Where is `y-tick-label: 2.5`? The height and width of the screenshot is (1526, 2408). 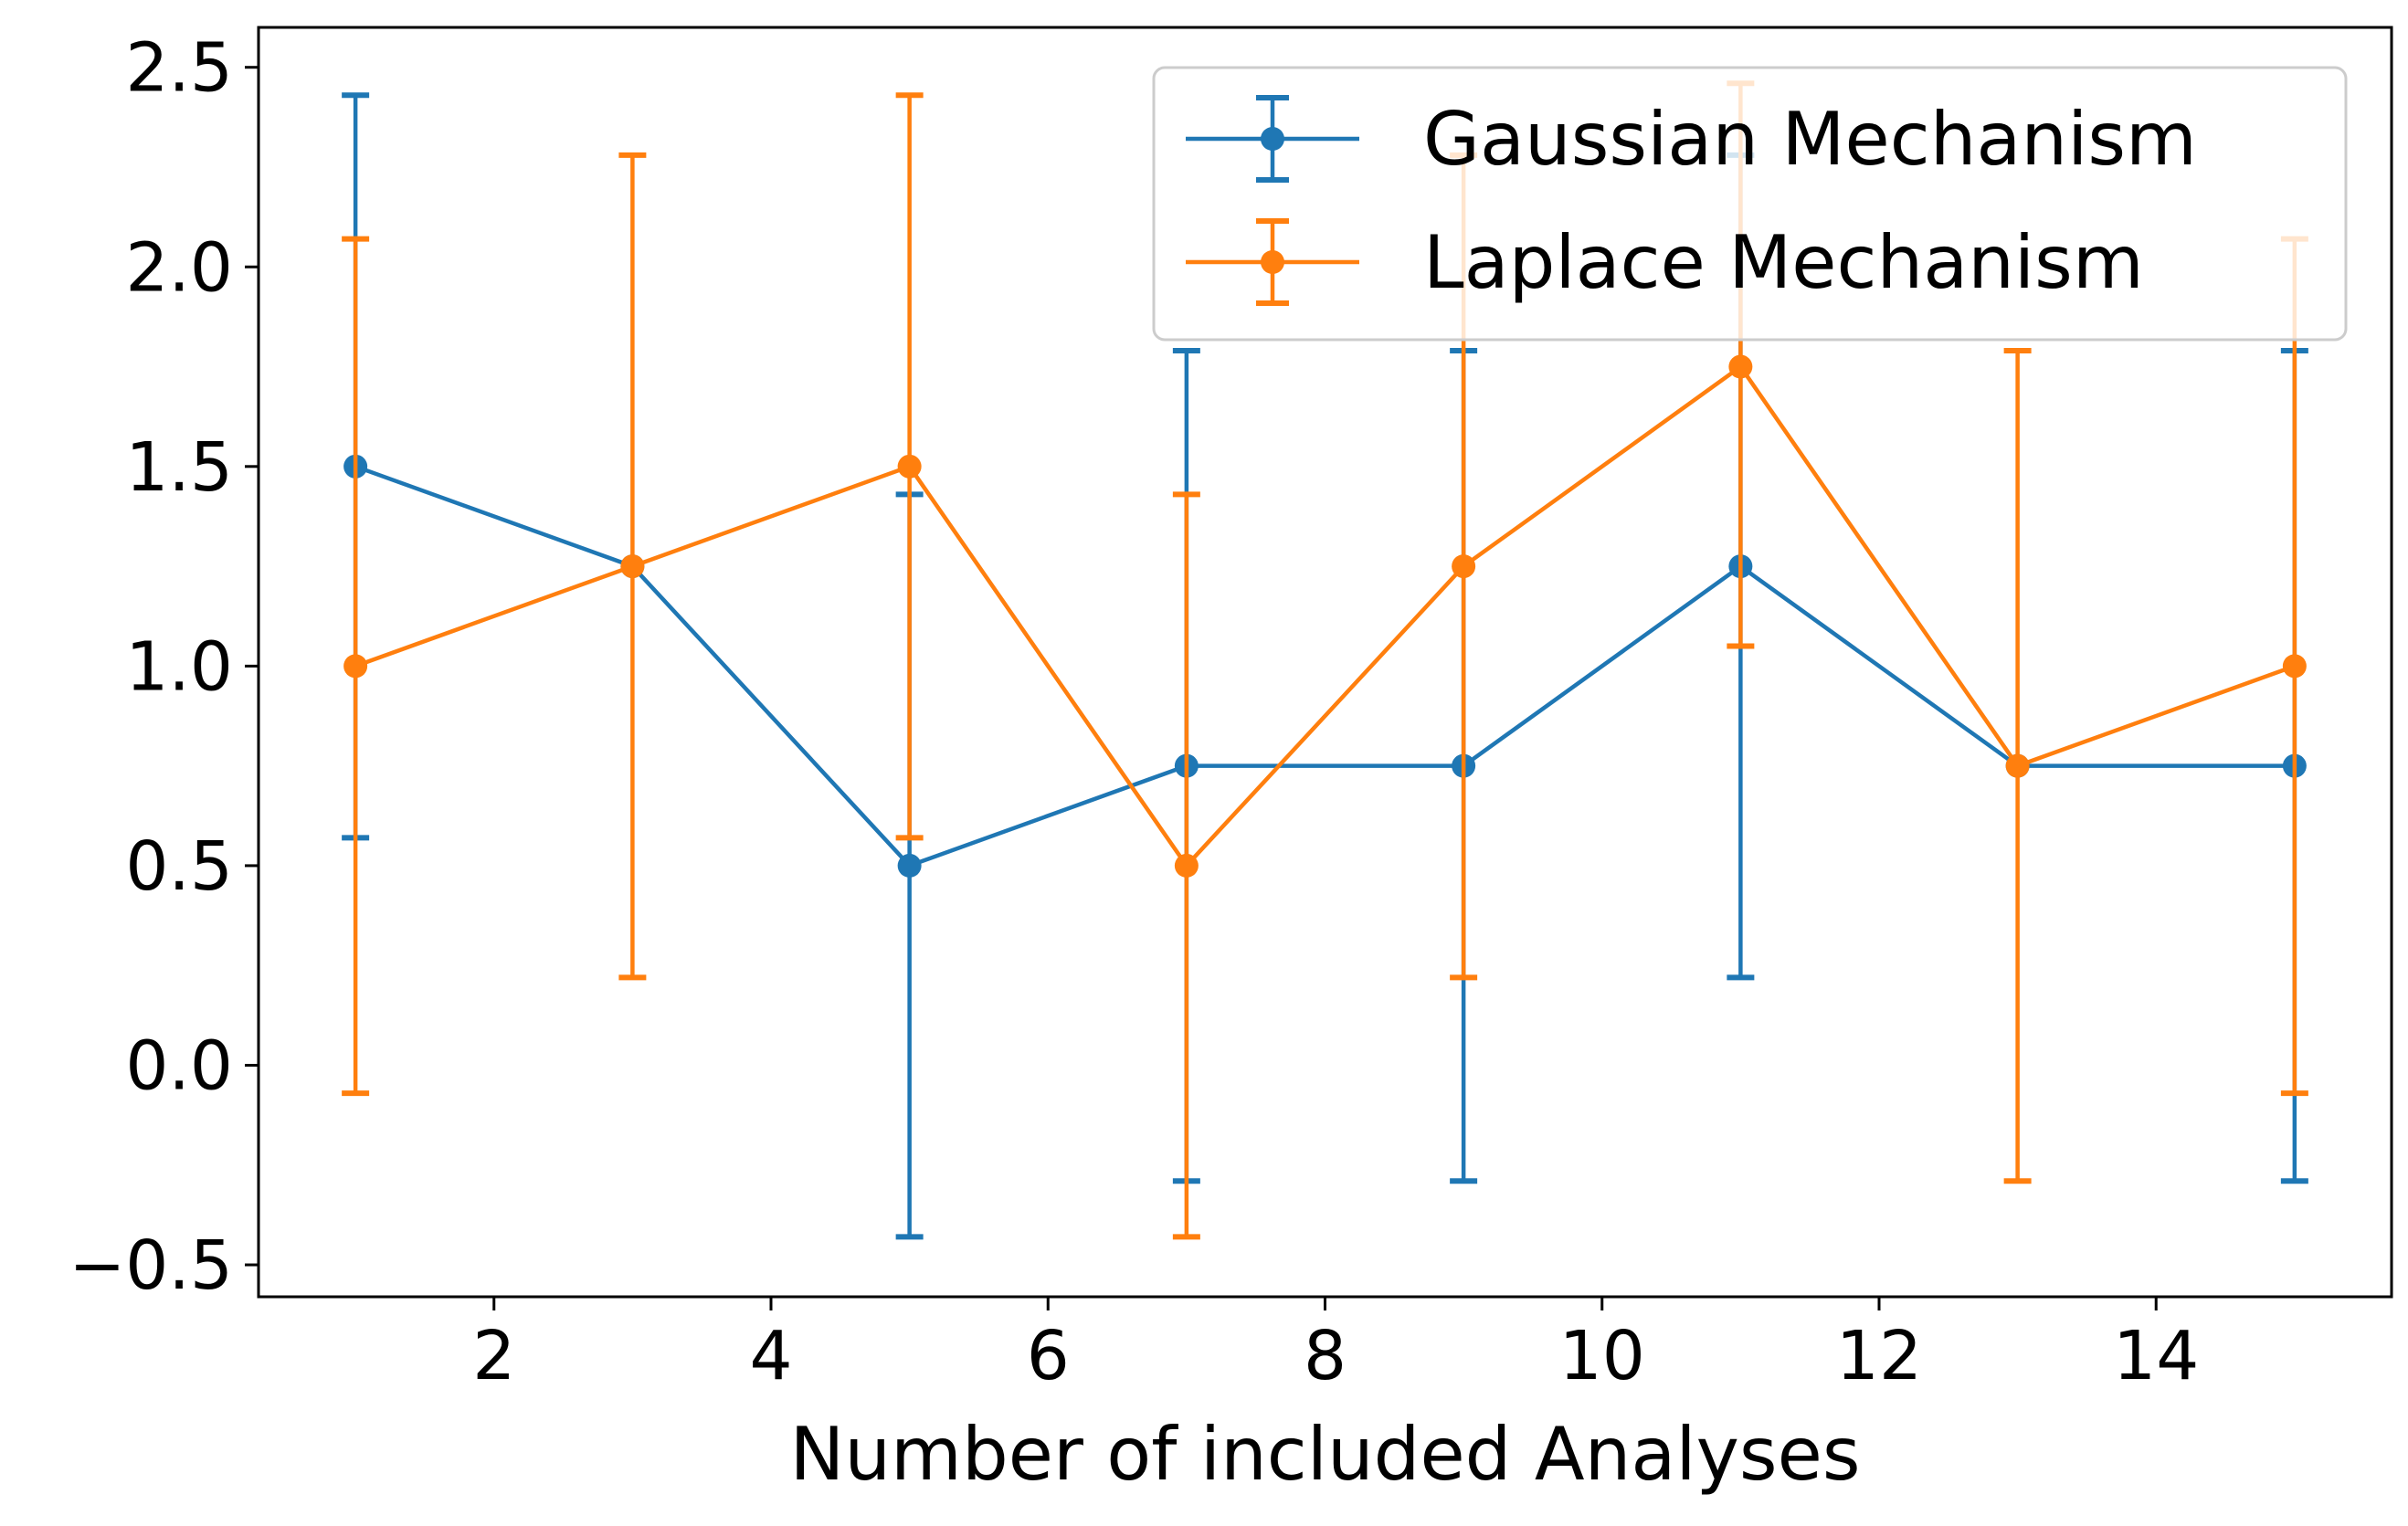
y-tick-label: 2.5 is located at coordinates (179, 68).